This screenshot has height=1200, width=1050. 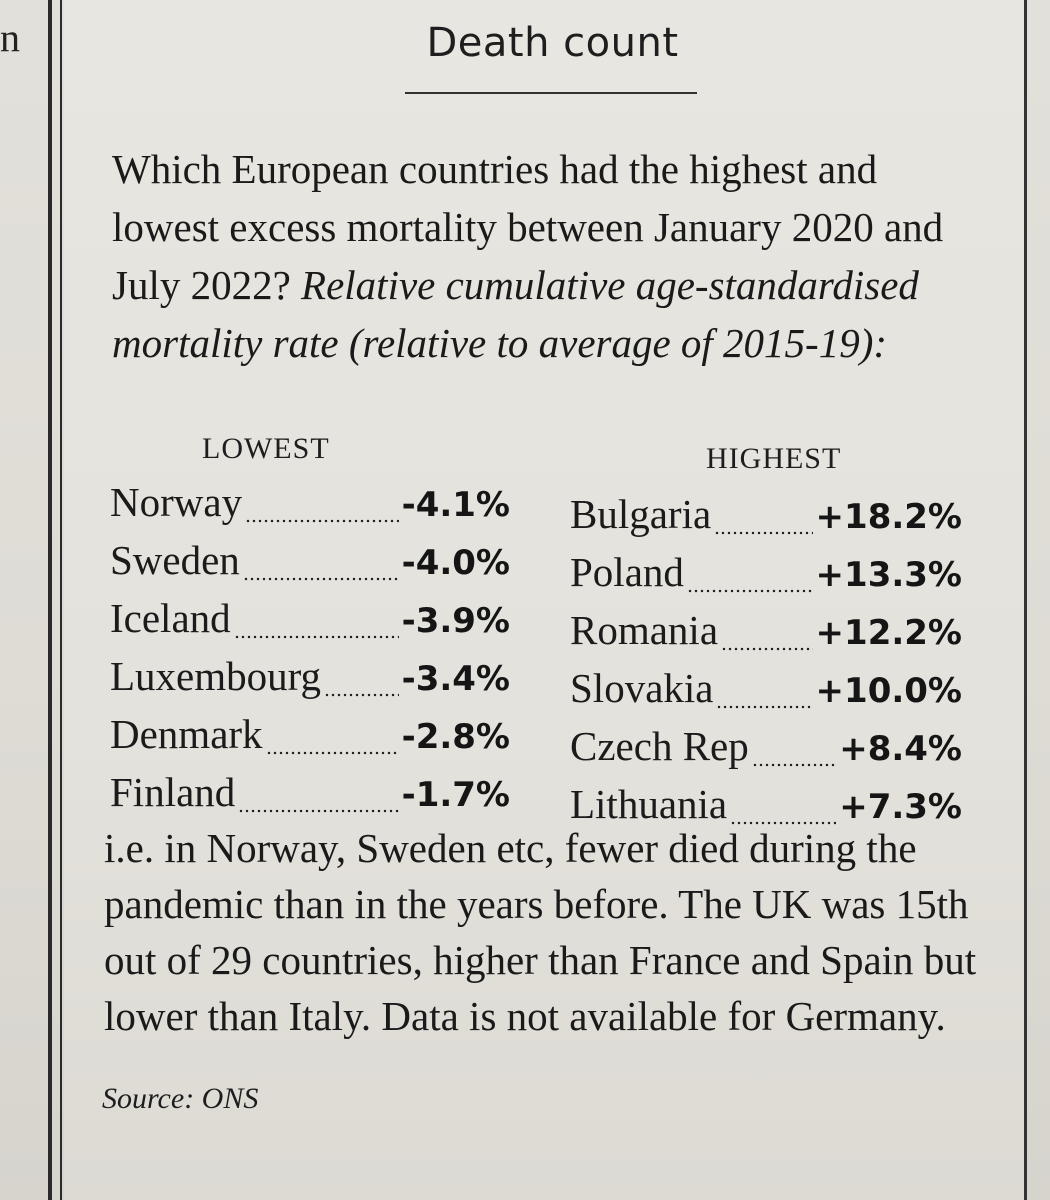 I want to click on list-item: Bulgaria +18.2%, so click(x=766, y=519).